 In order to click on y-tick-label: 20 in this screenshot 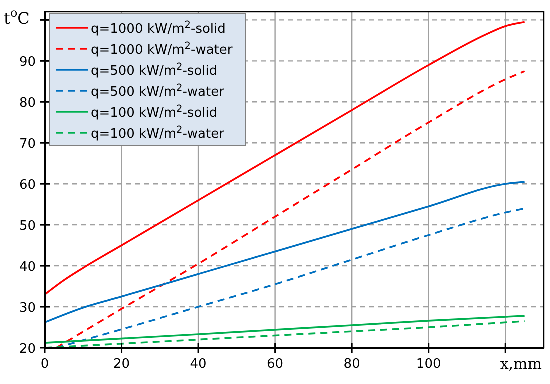, I will do `click(27, 349)`.